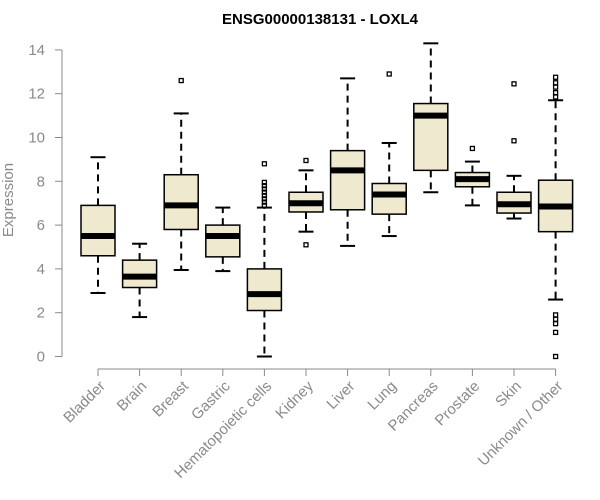 This screenshot has width=600, height=500. Describe the element at coordinates (41, 225) in the screenshot. I see `y-tick-label: 6` at that location.